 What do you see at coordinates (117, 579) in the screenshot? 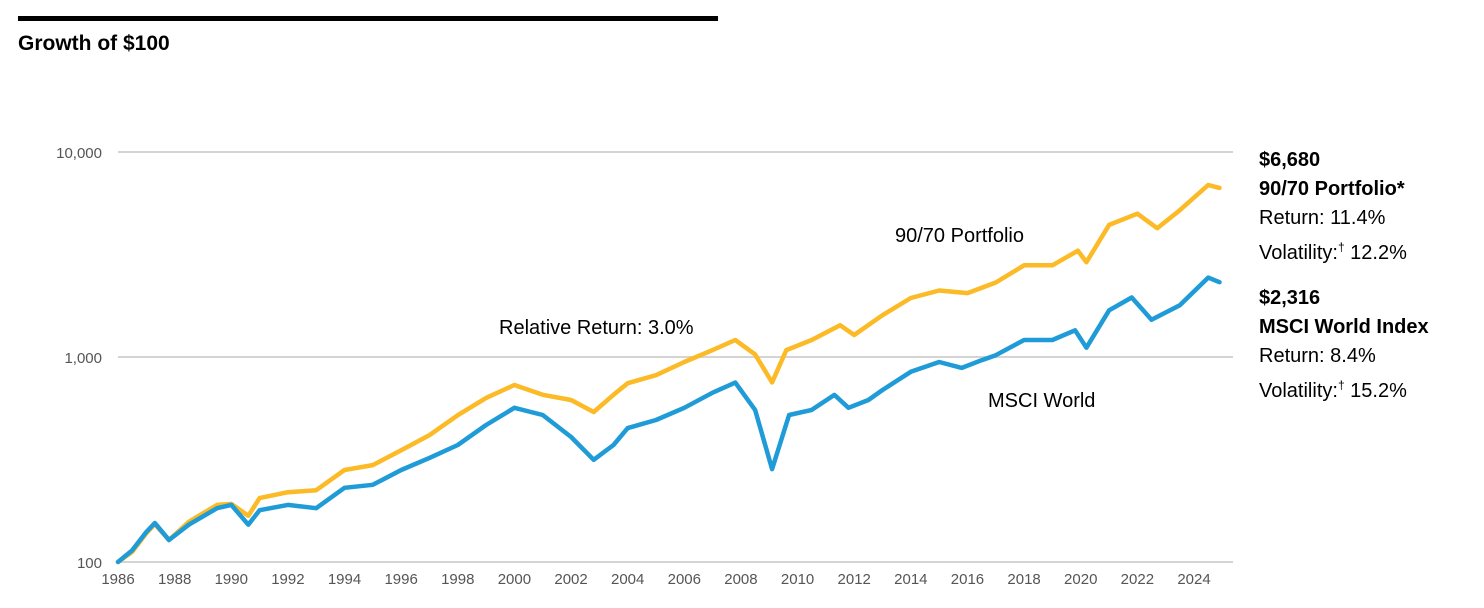
I see `x-tick-label: 1986` at bounding box center [117, 579].